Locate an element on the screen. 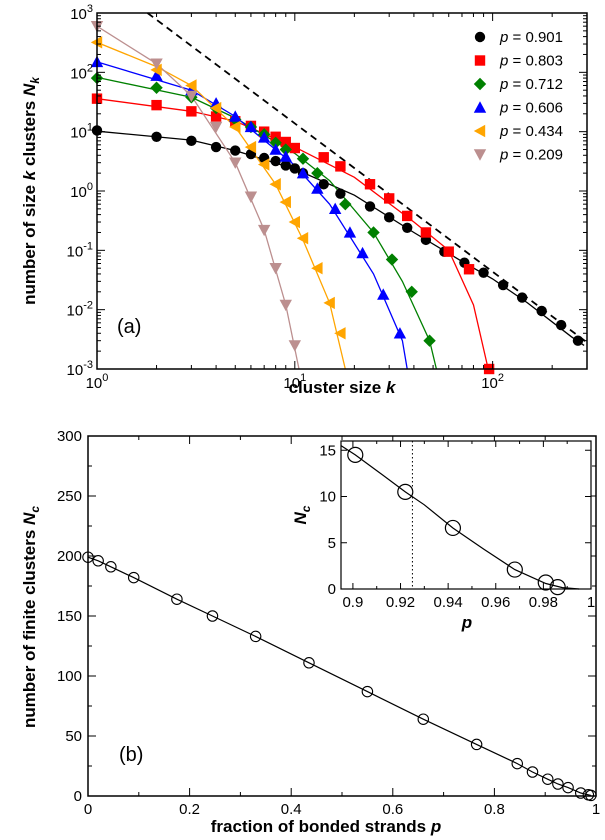 The height and width of the screenshot is (840, 605). x-tick-label: 10¹ is located at coordinates (294, 382).